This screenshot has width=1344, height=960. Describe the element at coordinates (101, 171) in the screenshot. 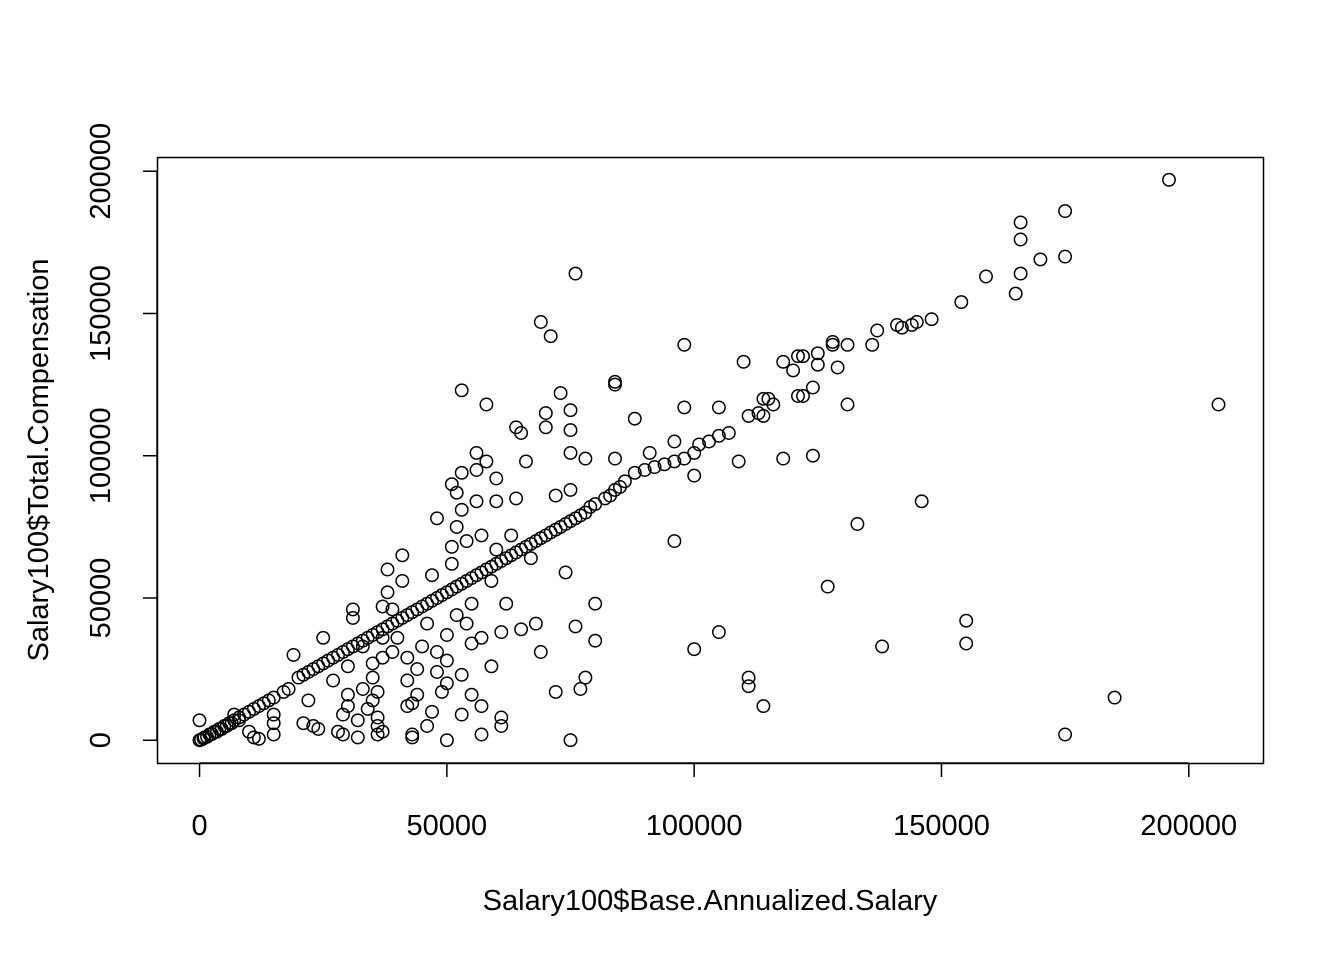

I see `y-tick-label: 200000` at that location.